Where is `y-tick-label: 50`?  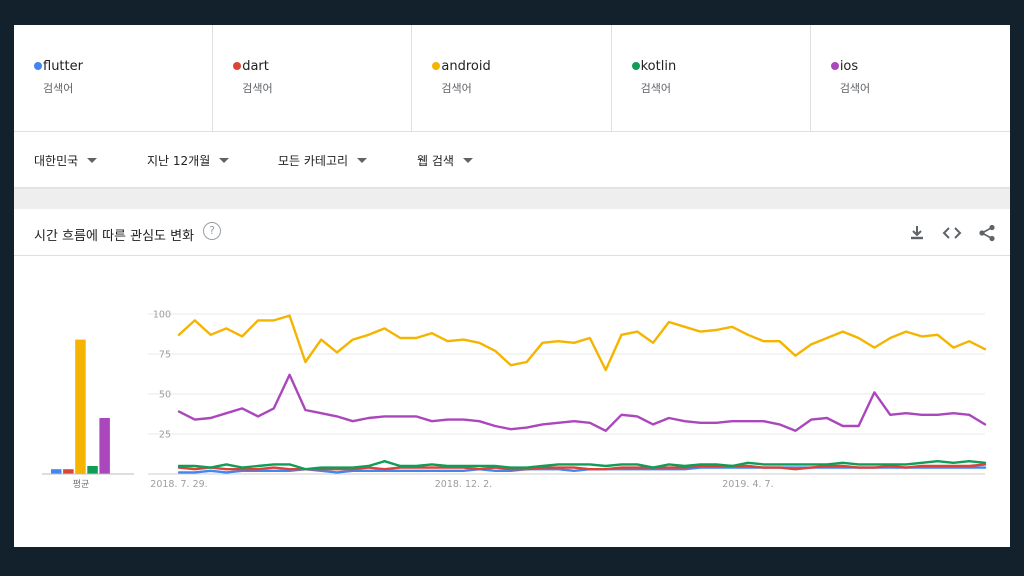
y-tick-label: 50 is located at coordinates (165, 395).